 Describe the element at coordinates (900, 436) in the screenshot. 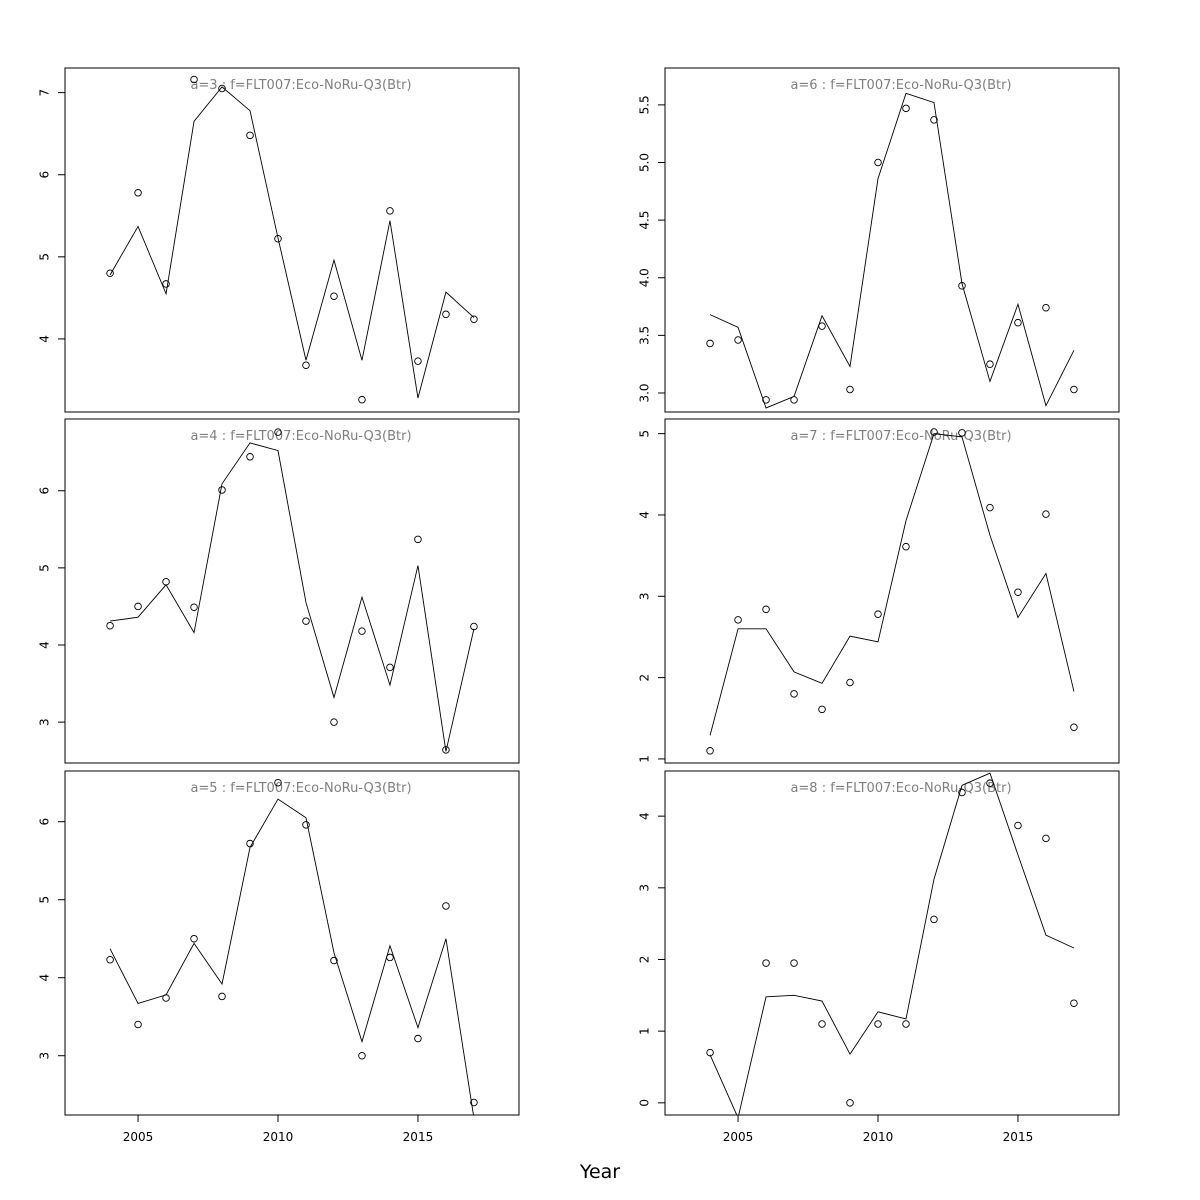

I see `panel-title: a=7 : f=FLT007:Eco-NoRu-Q3(Btr)` at that location.